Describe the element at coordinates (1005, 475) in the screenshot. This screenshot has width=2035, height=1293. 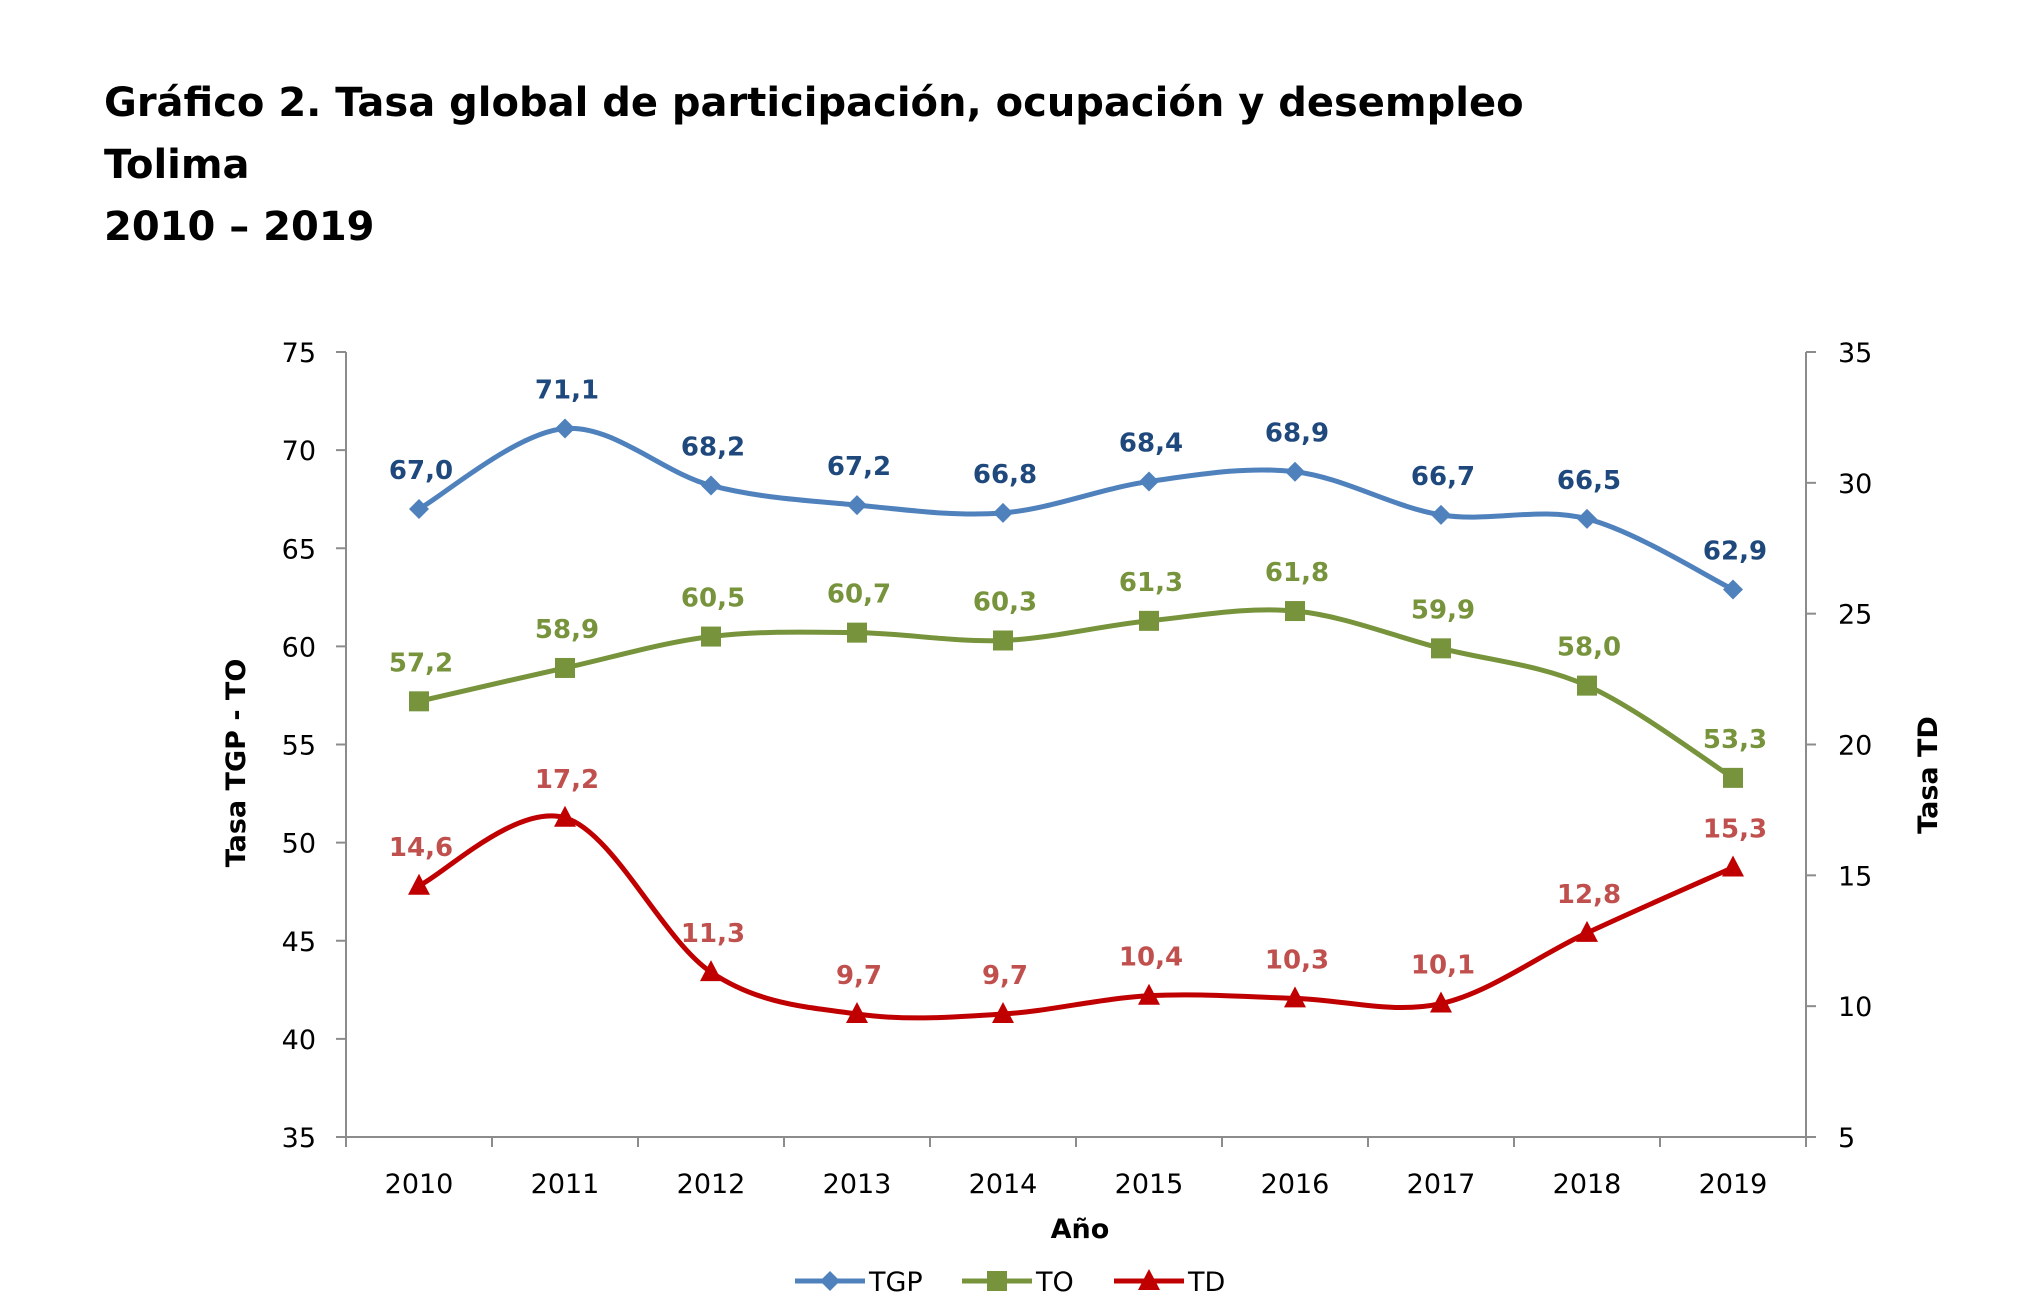
I see `data-label-tgp: 66,8` at that location.